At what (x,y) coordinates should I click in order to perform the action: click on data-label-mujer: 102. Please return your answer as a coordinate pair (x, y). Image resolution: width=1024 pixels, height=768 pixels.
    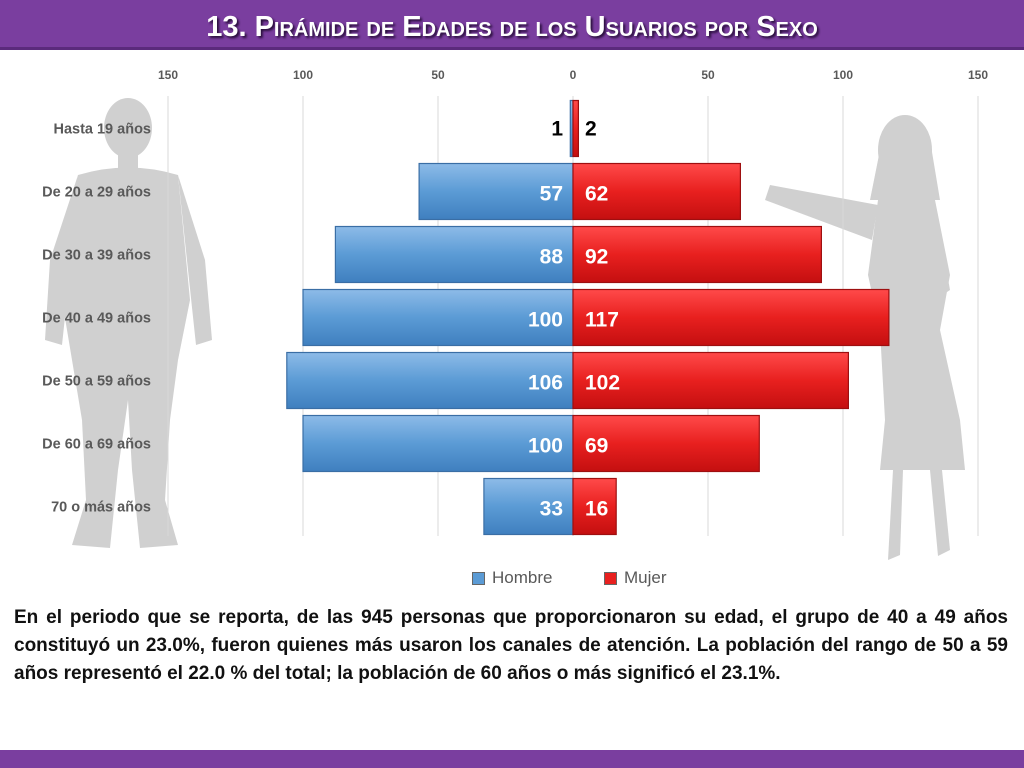
    Looking at the image, I should click on (602, 383).